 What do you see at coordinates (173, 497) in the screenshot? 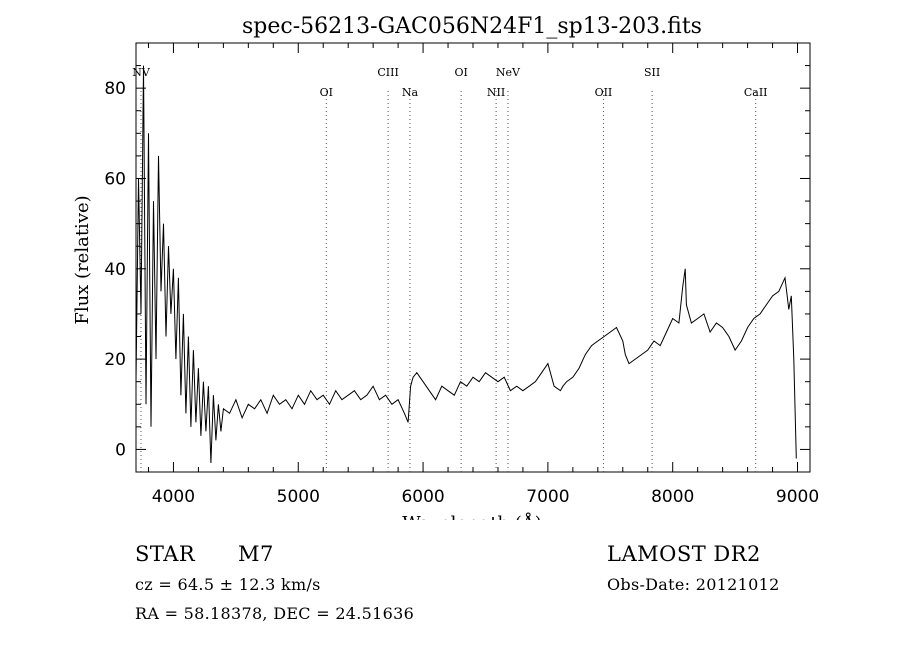
I see `x-tick-label: 4000` at bounding box center [173, 497].